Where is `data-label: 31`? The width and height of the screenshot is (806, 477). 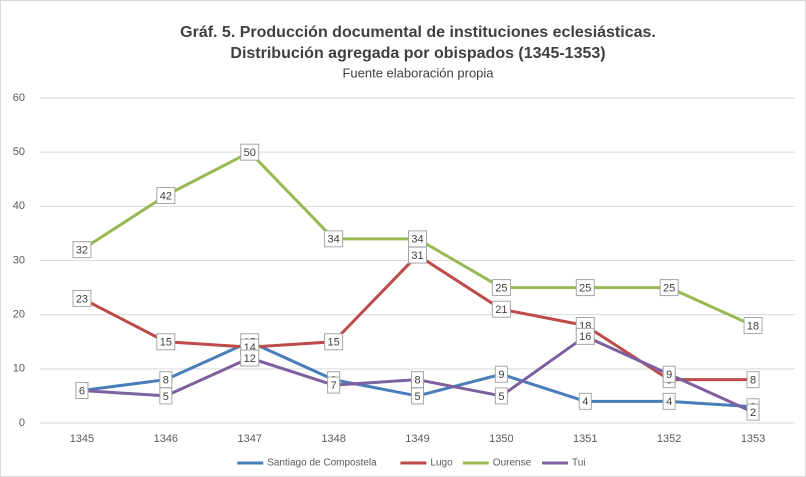 data-label: 31 is located at coordinates (417, 256).